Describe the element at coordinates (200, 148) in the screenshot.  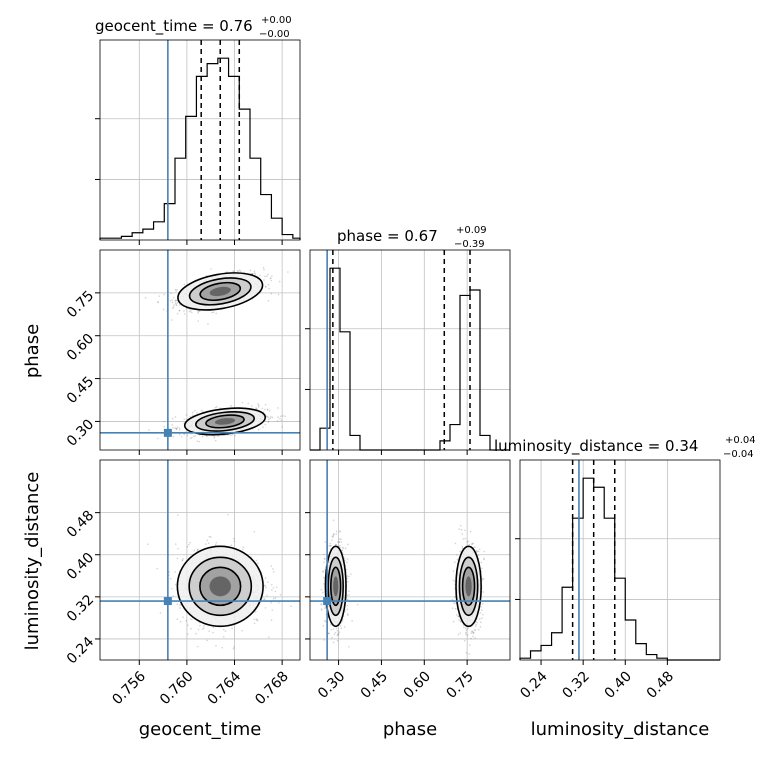
I see `hist-geocent-time-steps` at that location.